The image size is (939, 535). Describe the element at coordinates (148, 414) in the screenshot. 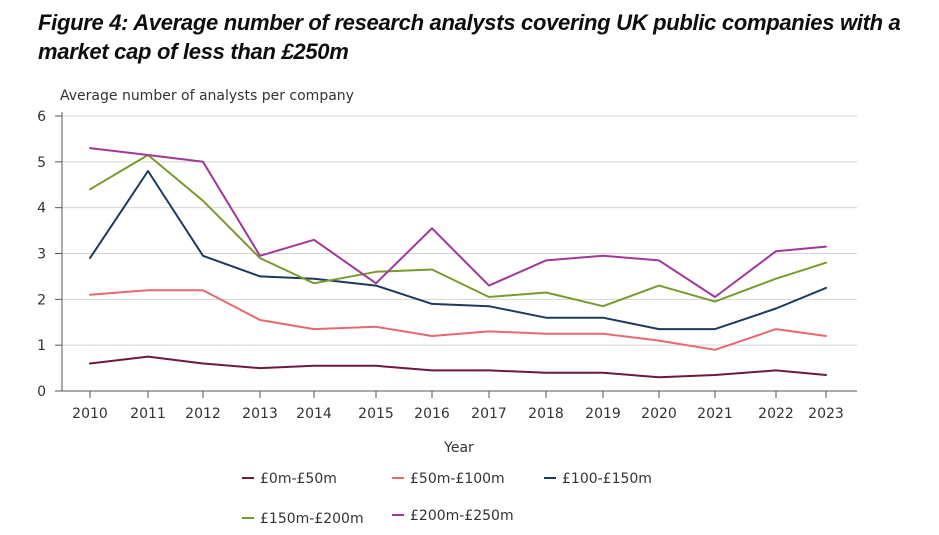

I see `x-tick-label-2011: 2011` at that location.